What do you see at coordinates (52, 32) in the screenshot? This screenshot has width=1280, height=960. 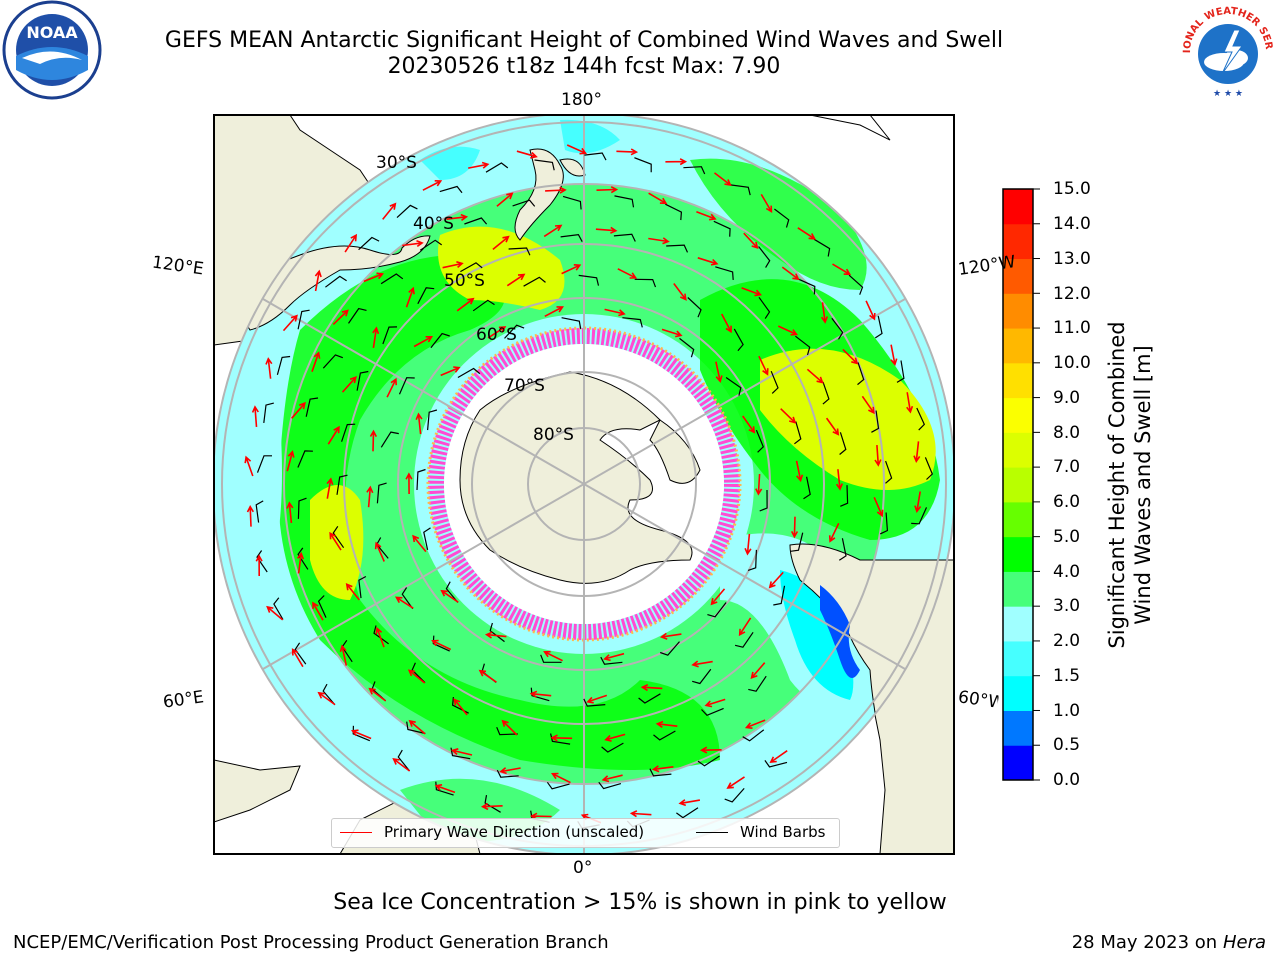 I see `noaa-logo-text: NOAA` at bounding box center [52, 32].